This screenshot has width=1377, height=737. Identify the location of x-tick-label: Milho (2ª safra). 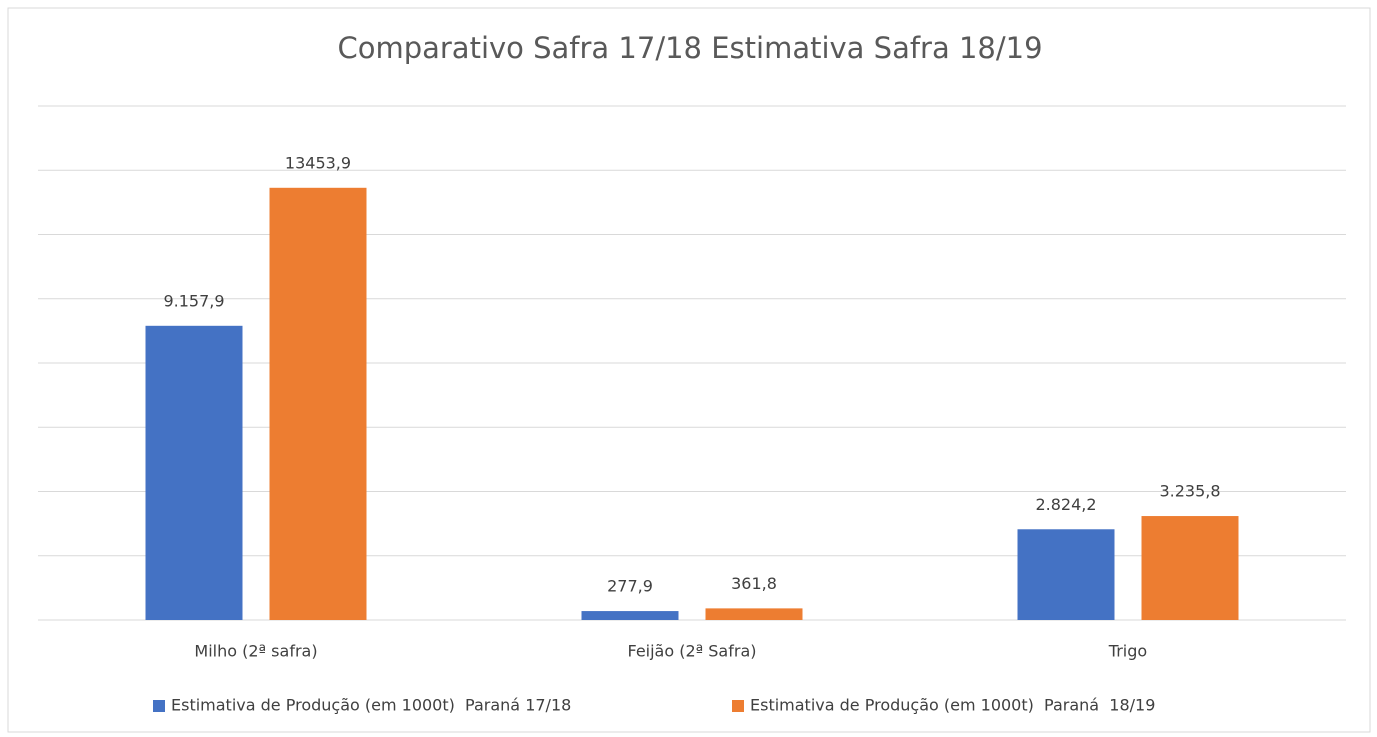
(255, 651).